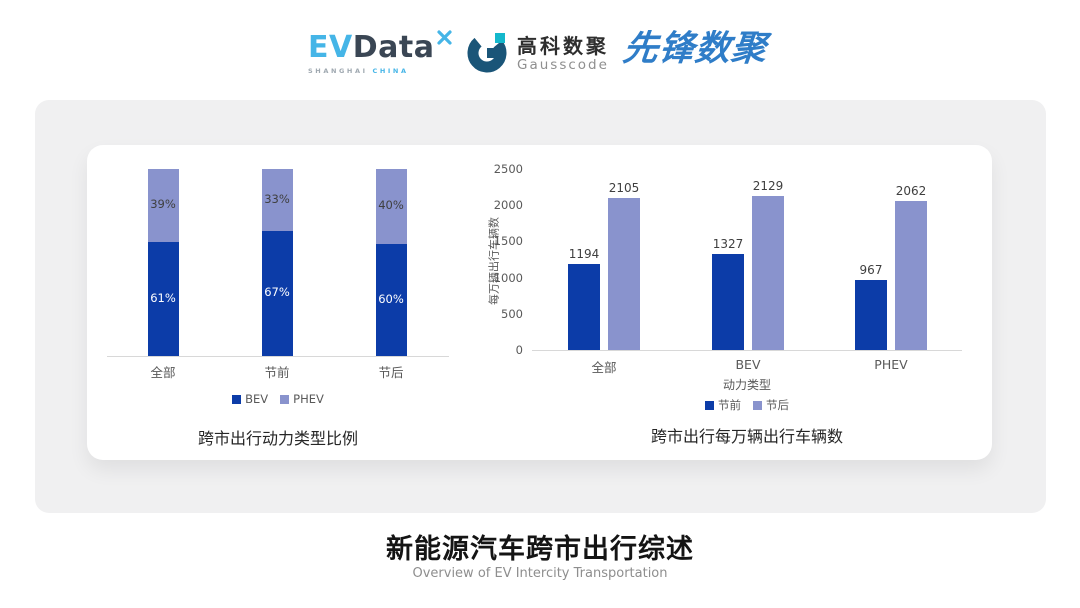  I want to click on gausscode-logo: 高科数聚 Gausscode, so click(537, 54).